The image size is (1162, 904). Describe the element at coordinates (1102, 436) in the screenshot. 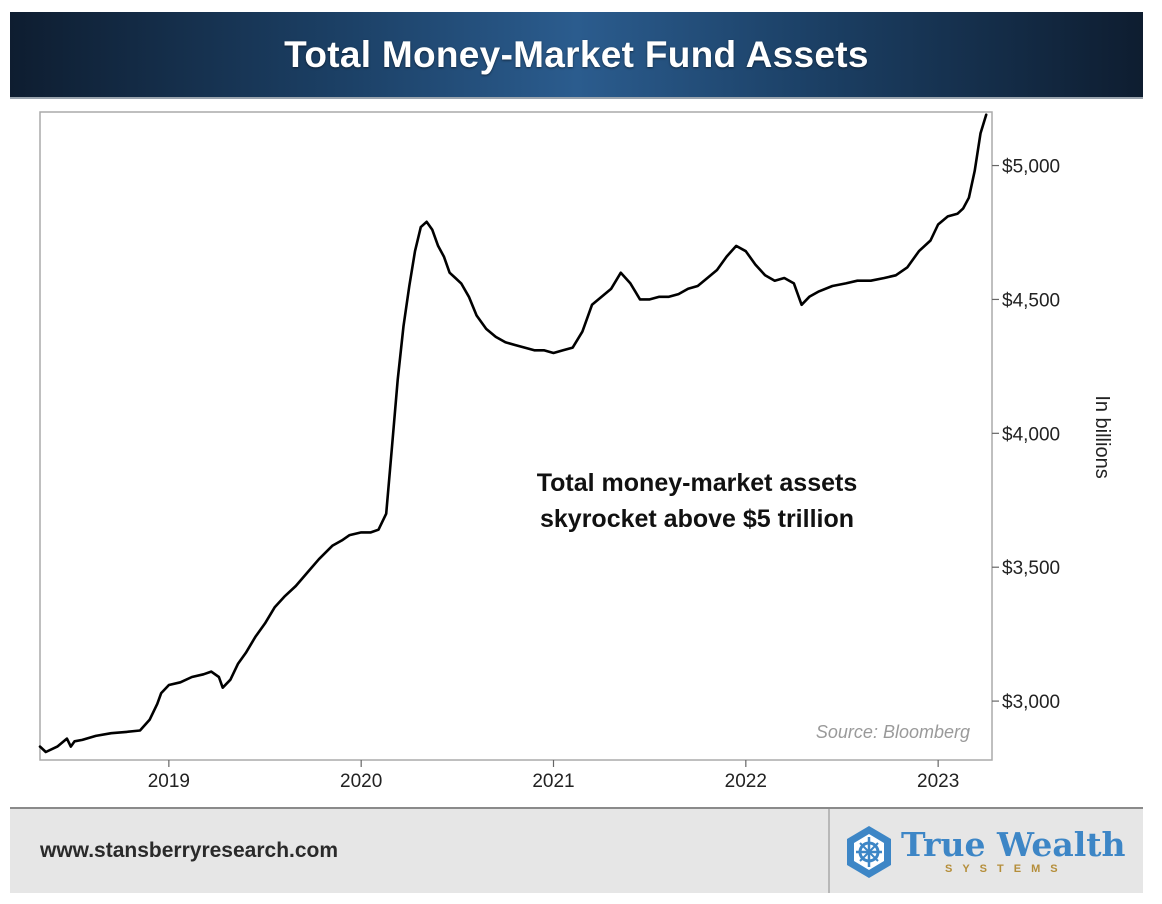

I see `y-axis-label: In billions` at that location.